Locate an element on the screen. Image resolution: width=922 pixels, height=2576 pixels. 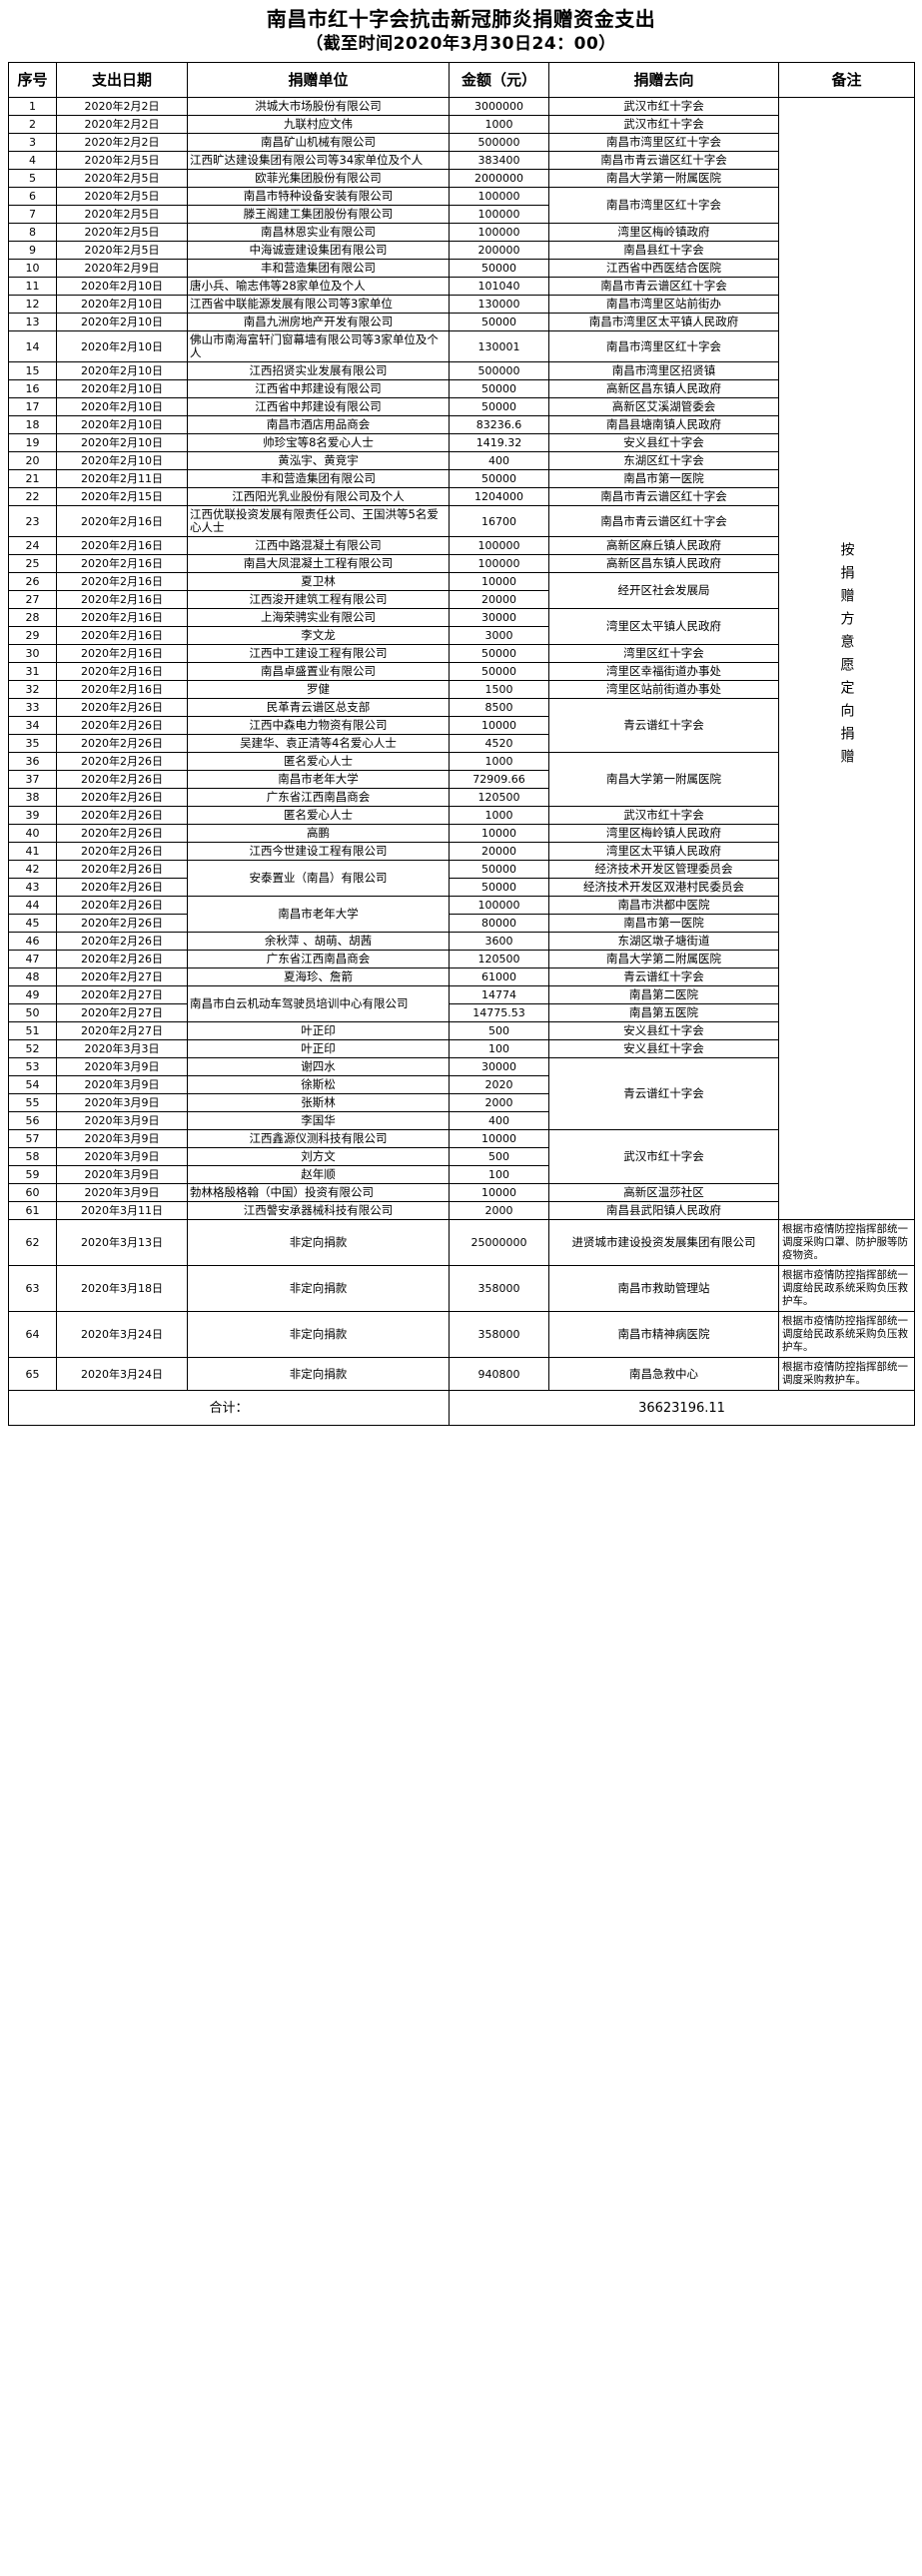
cell-unit: 非定向捐款 is located at coordinates (318, 1334).